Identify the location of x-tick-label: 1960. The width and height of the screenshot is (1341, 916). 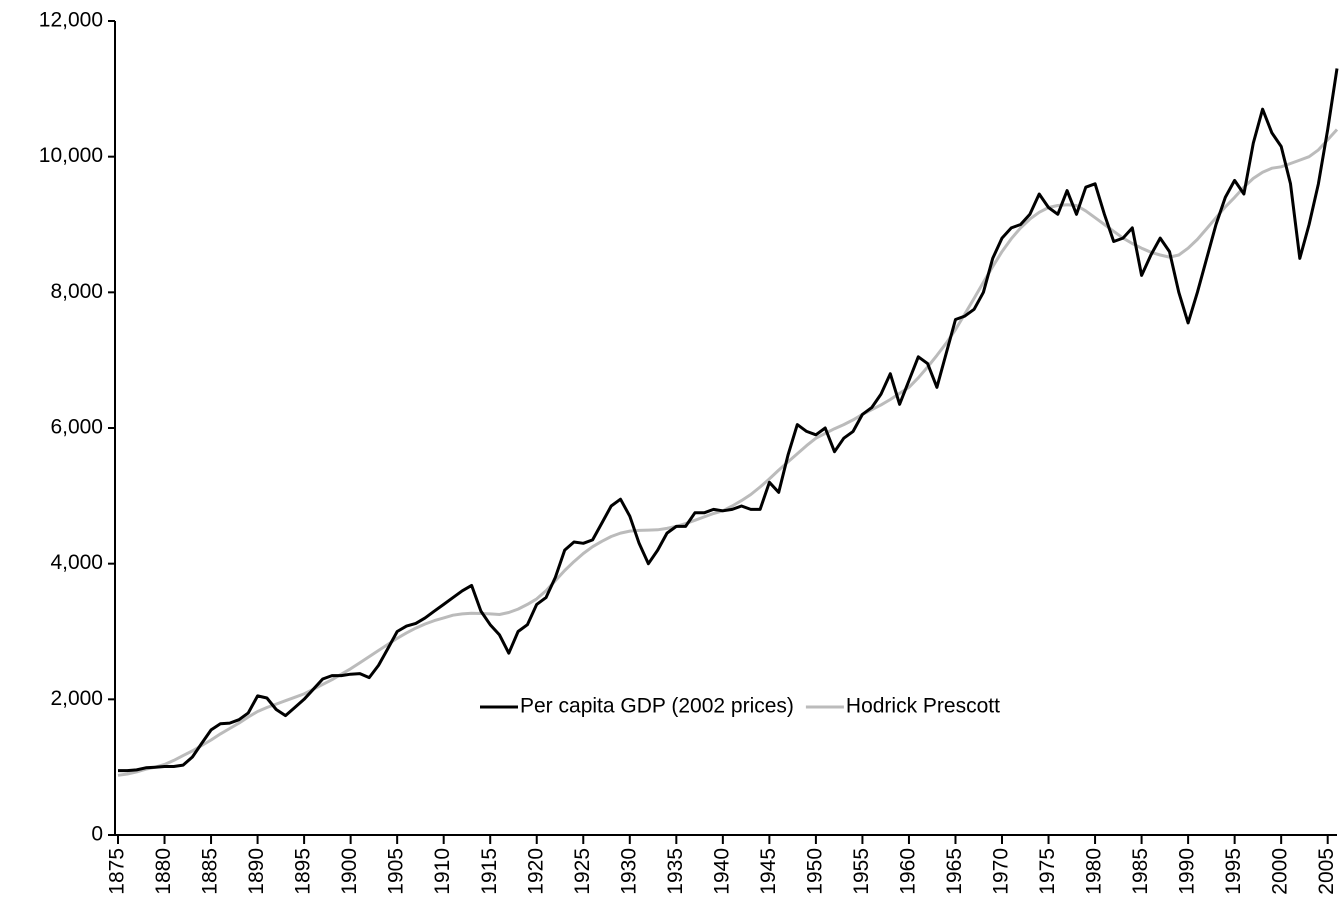
(908, 871).